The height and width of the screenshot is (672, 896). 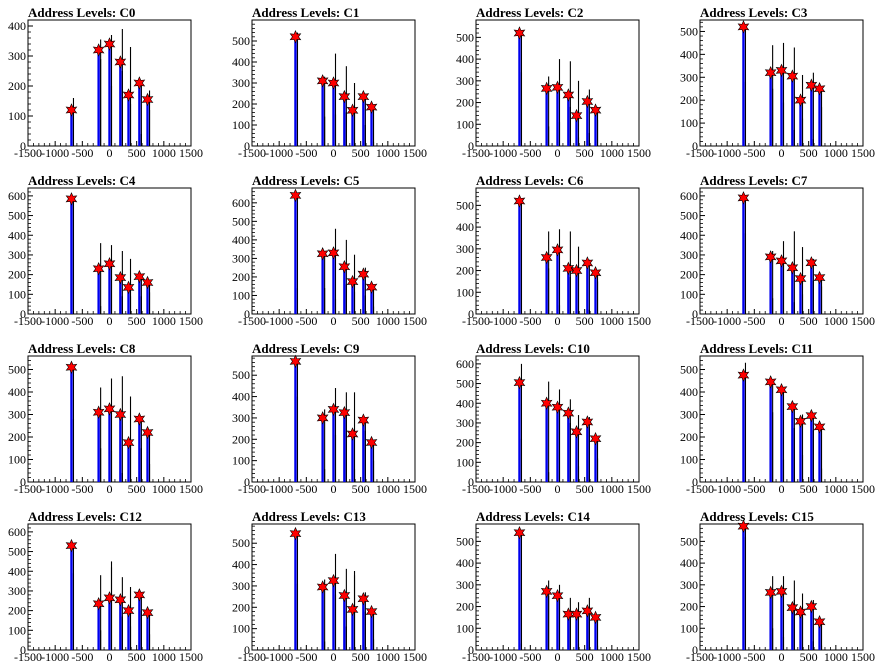 I want to click on chart-title: Address Levels: C1, so click(x=306, y=12).